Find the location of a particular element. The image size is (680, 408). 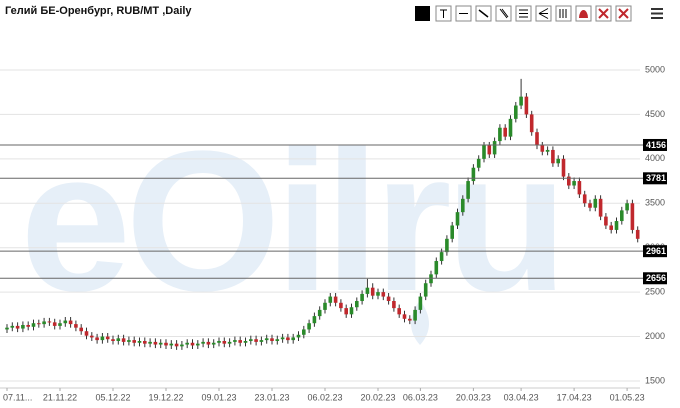

tool-color is located at coordinates (422, 13).